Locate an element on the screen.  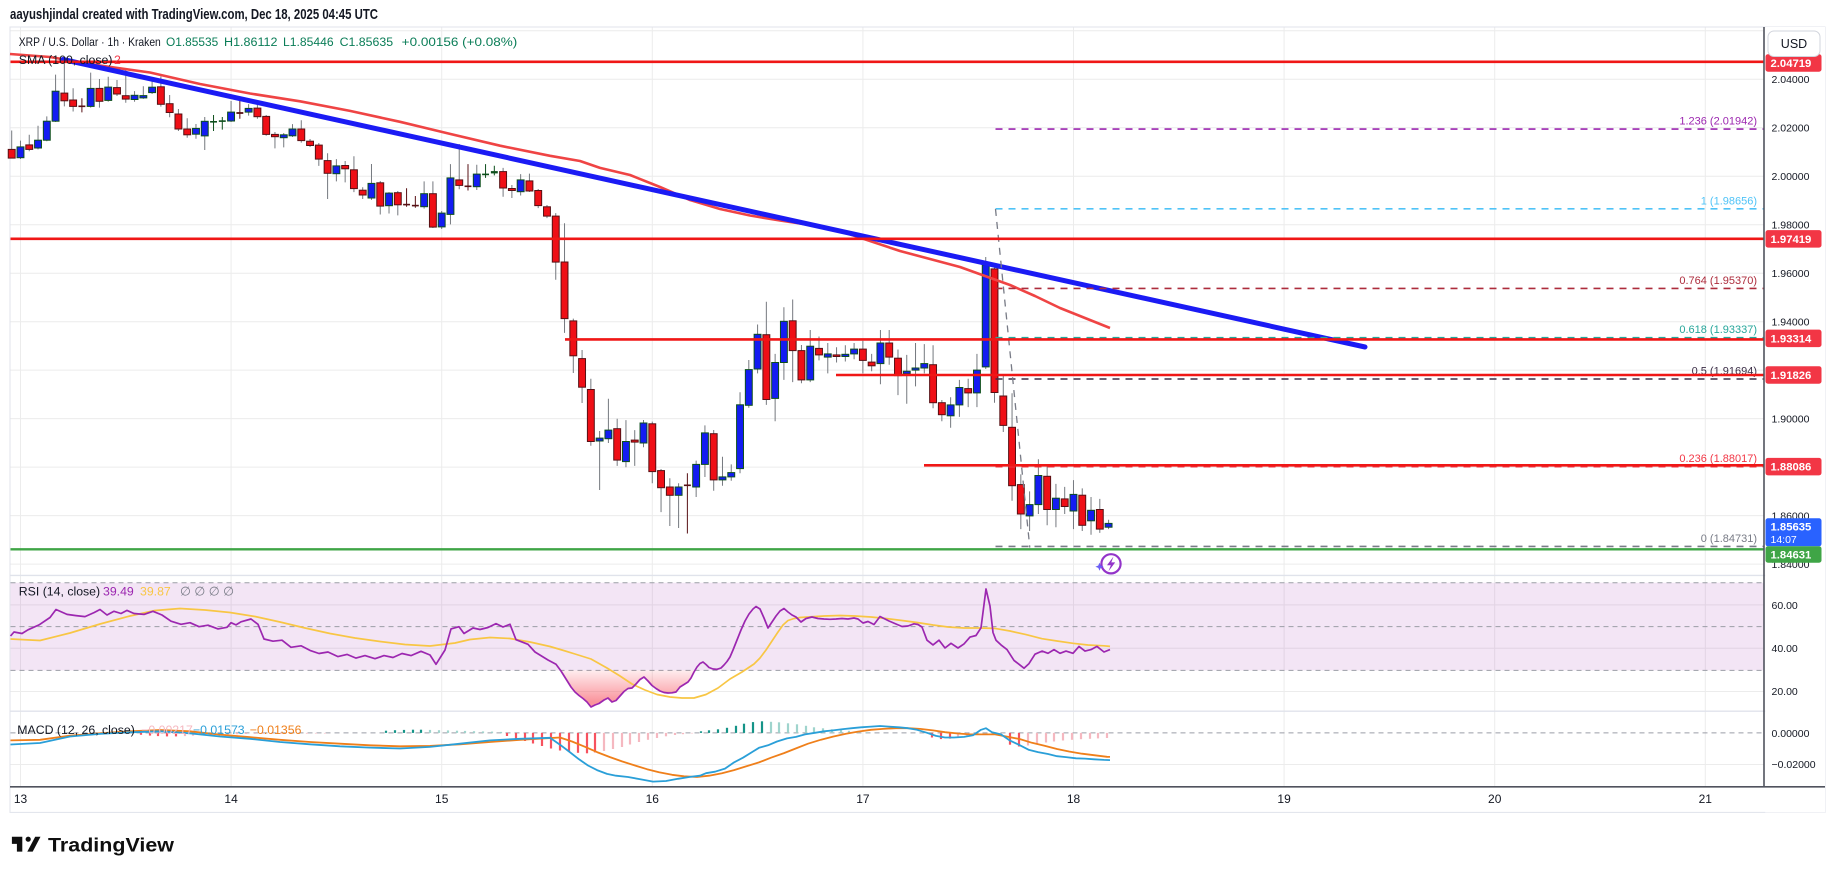
svg-text: 1.97419 is located at coordinates (1791, 240).